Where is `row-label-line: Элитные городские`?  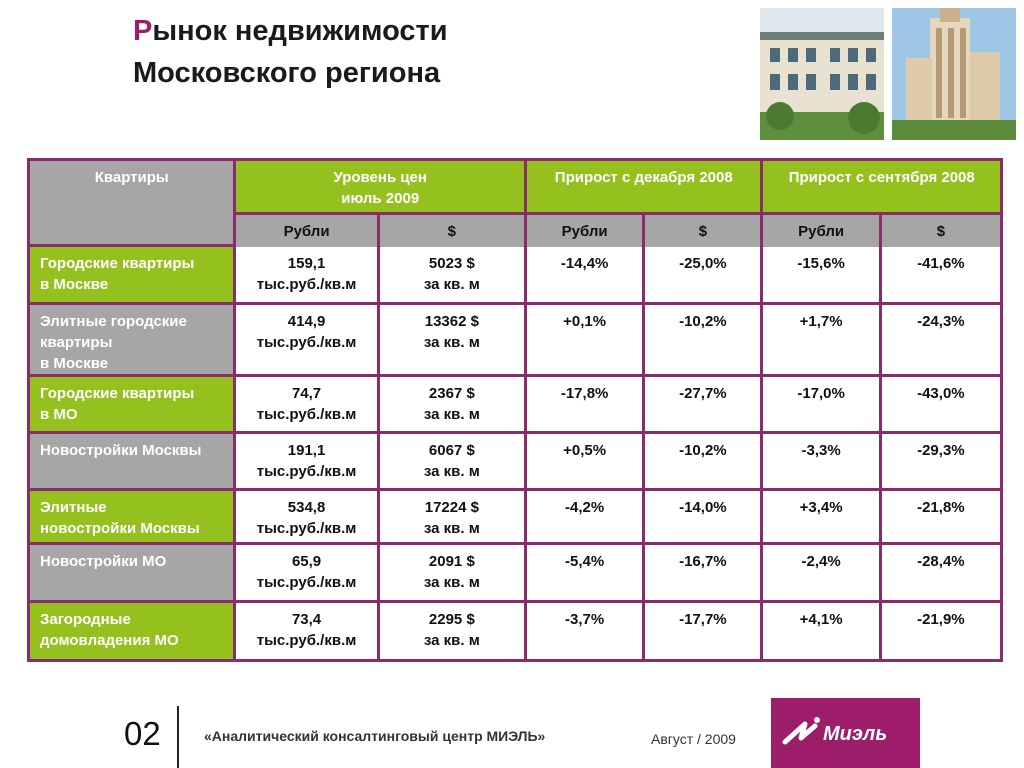 row-label-line: Элитные городские is located at coordinates (113, 321).